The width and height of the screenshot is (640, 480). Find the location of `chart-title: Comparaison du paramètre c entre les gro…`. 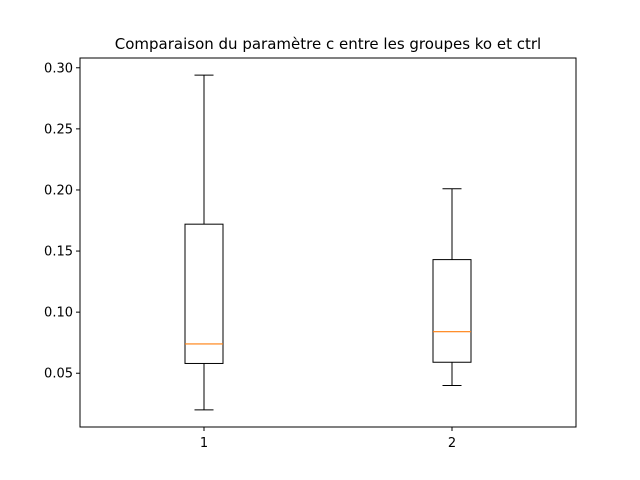

chart-title: Comparaison du paramètre c entre les gro… is located at coordinates (328, 44).